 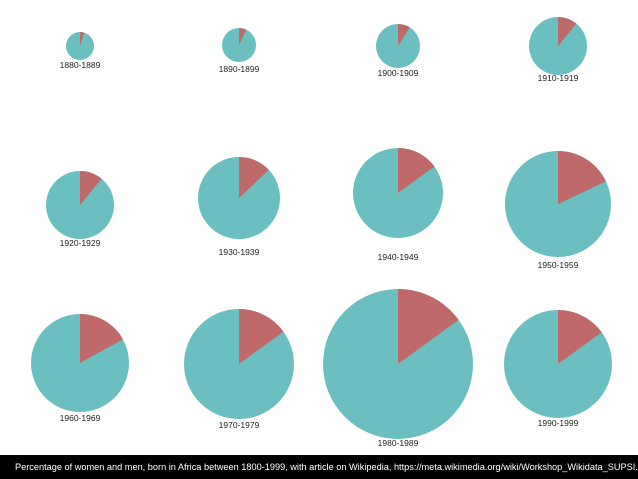 What do you see at coordinates (398, 368) in the screenshot?
I see `pie-1980-1989: 1980-1989` at bounding box center [398, 368].